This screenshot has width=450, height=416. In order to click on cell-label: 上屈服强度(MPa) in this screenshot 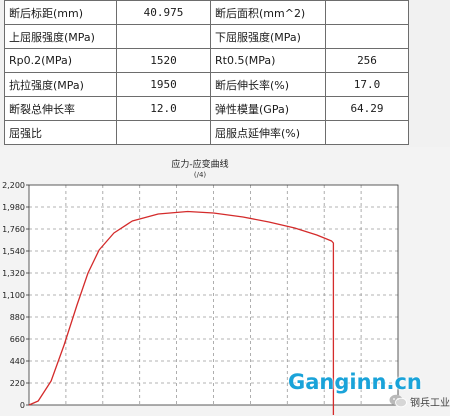, I will do `click(60, 36)`.